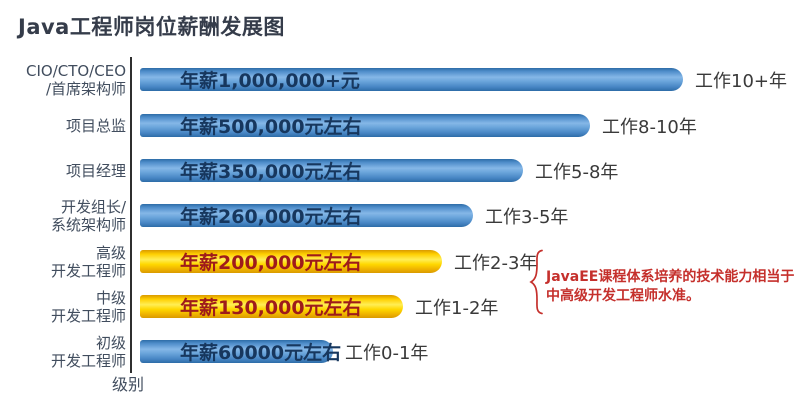  What do you see at coordinates (261, 353) in the screenshot?
I see `salary-label: 年薪60000元左右` at bounding box center [261, 353].